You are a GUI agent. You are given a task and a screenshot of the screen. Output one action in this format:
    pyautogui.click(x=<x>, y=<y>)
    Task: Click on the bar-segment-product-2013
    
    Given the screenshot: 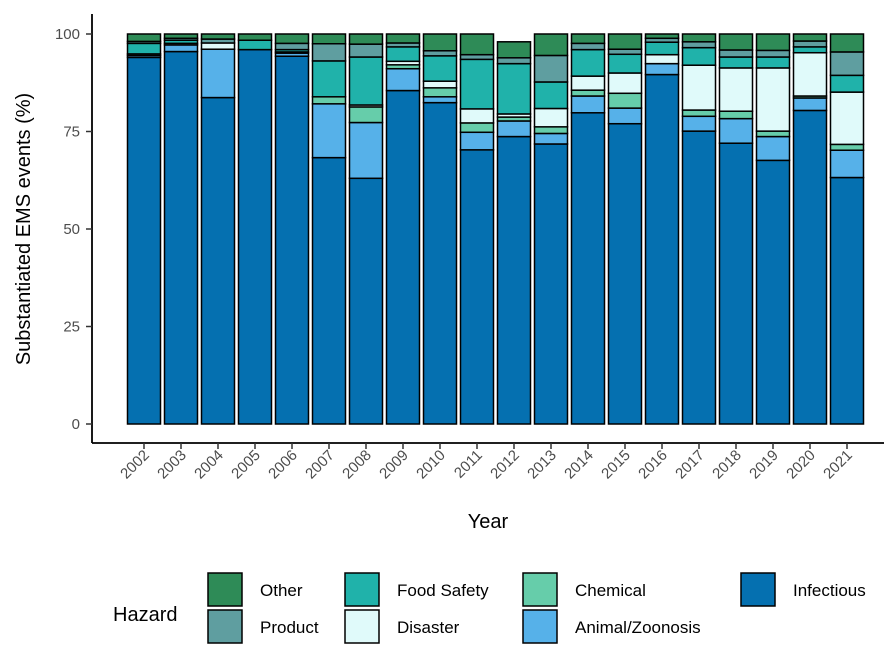 What is the action you would take?
    pyautogui.click(x=551, y=68)
    